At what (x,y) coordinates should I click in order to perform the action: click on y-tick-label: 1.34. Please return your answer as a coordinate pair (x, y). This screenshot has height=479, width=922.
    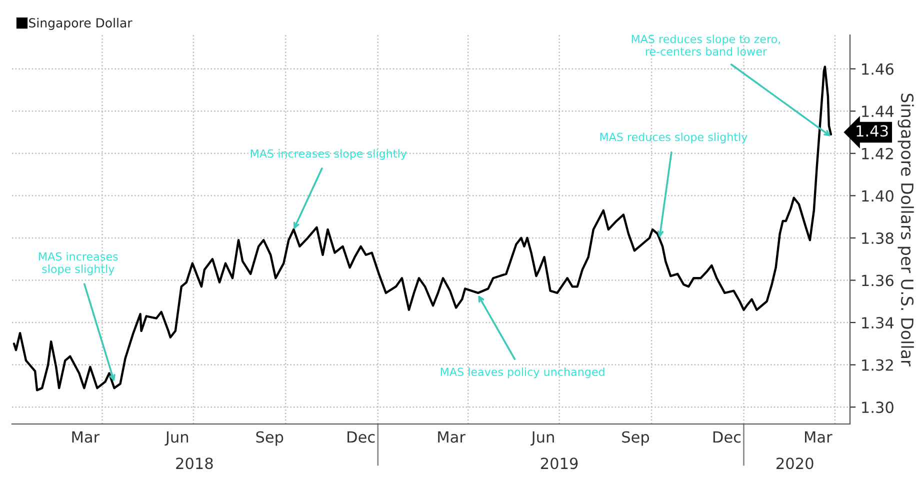
    Looking at the image, I should click on (878, 322).